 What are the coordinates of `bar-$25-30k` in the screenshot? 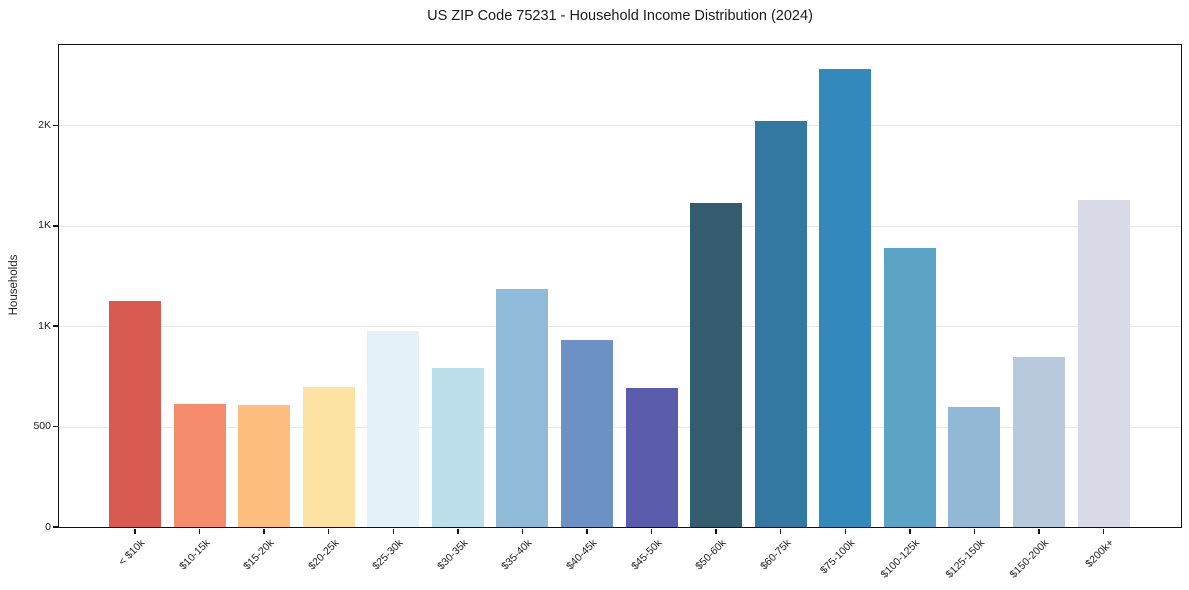 It's located at (393, 428).